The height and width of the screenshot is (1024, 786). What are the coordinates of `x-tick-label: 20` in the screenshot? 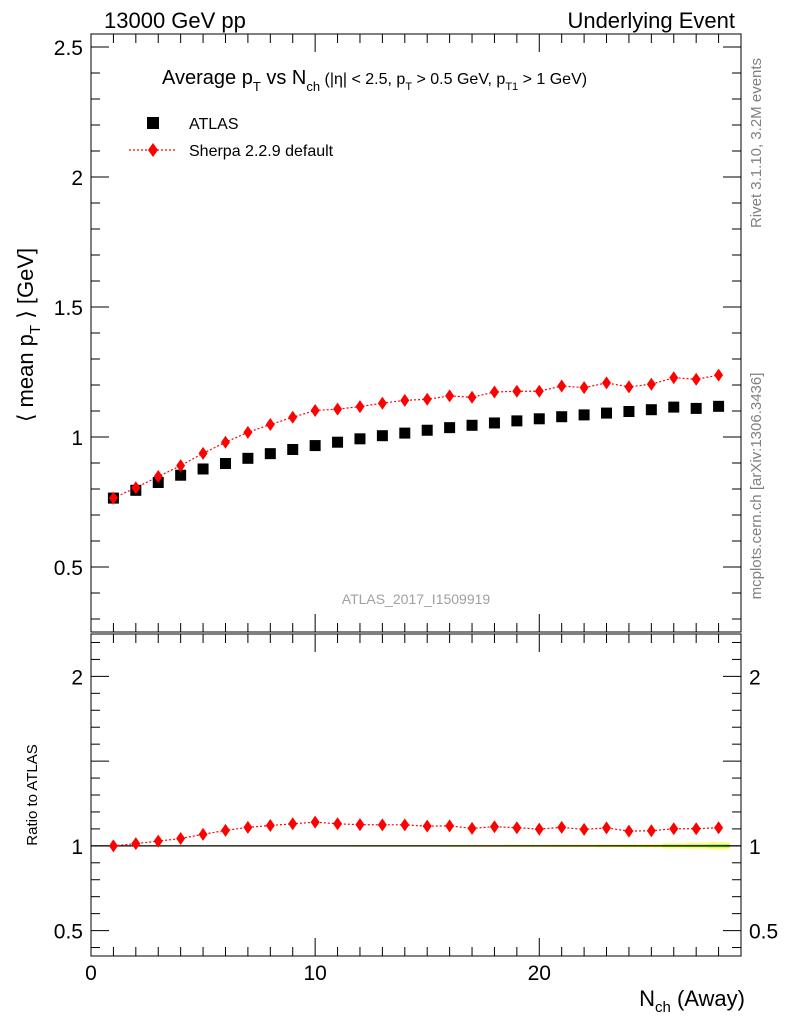 It's located at (539, 973).